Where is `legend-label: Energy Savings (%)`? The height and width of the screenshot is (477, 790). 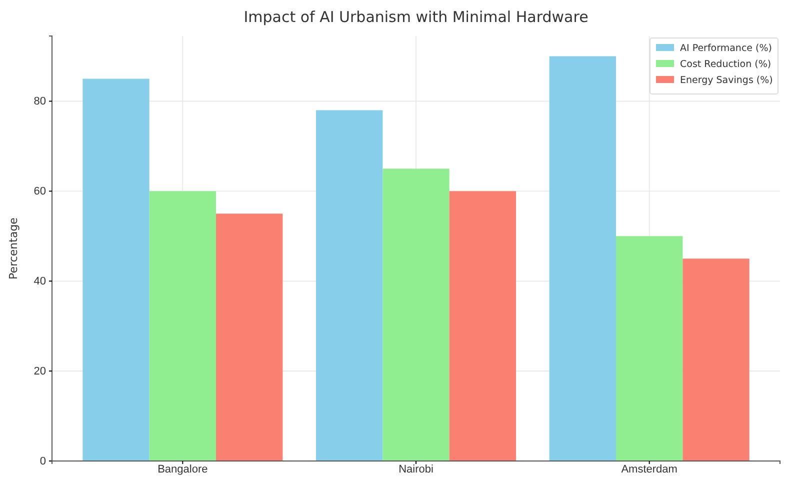 legend-label: Energy Savings (%) is located at coordinates (726, 80).